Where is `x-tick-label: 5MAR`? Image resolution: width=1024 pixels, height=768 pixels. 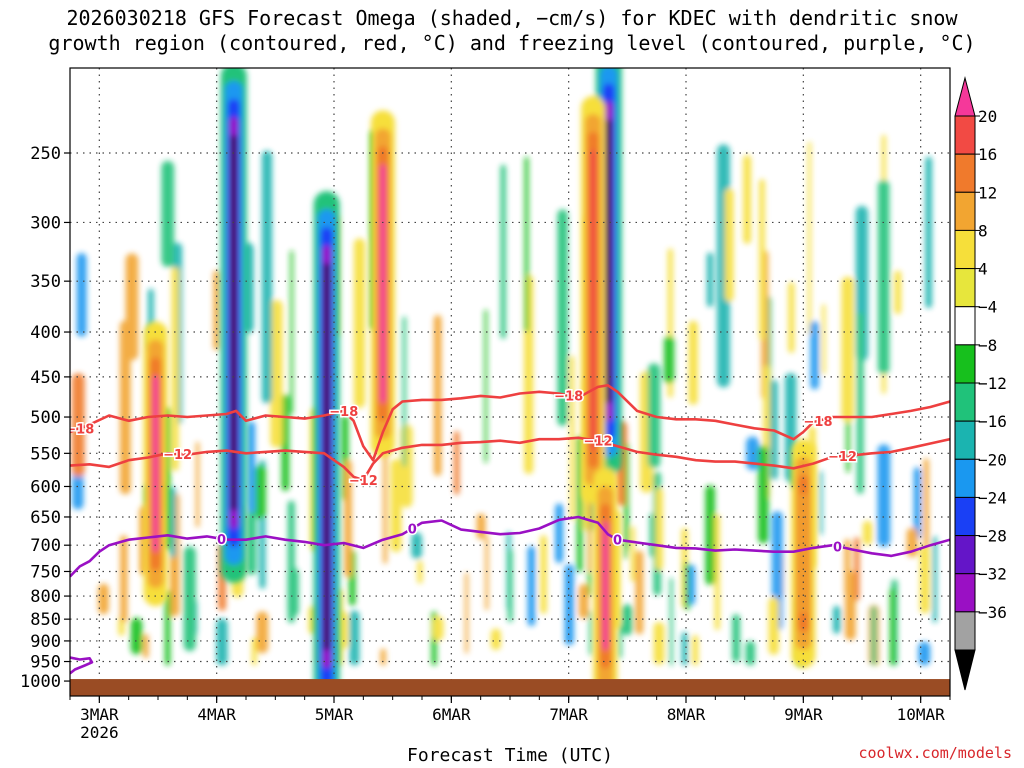 x-tick-label: 5MAR is located at coordinates (334, 714).